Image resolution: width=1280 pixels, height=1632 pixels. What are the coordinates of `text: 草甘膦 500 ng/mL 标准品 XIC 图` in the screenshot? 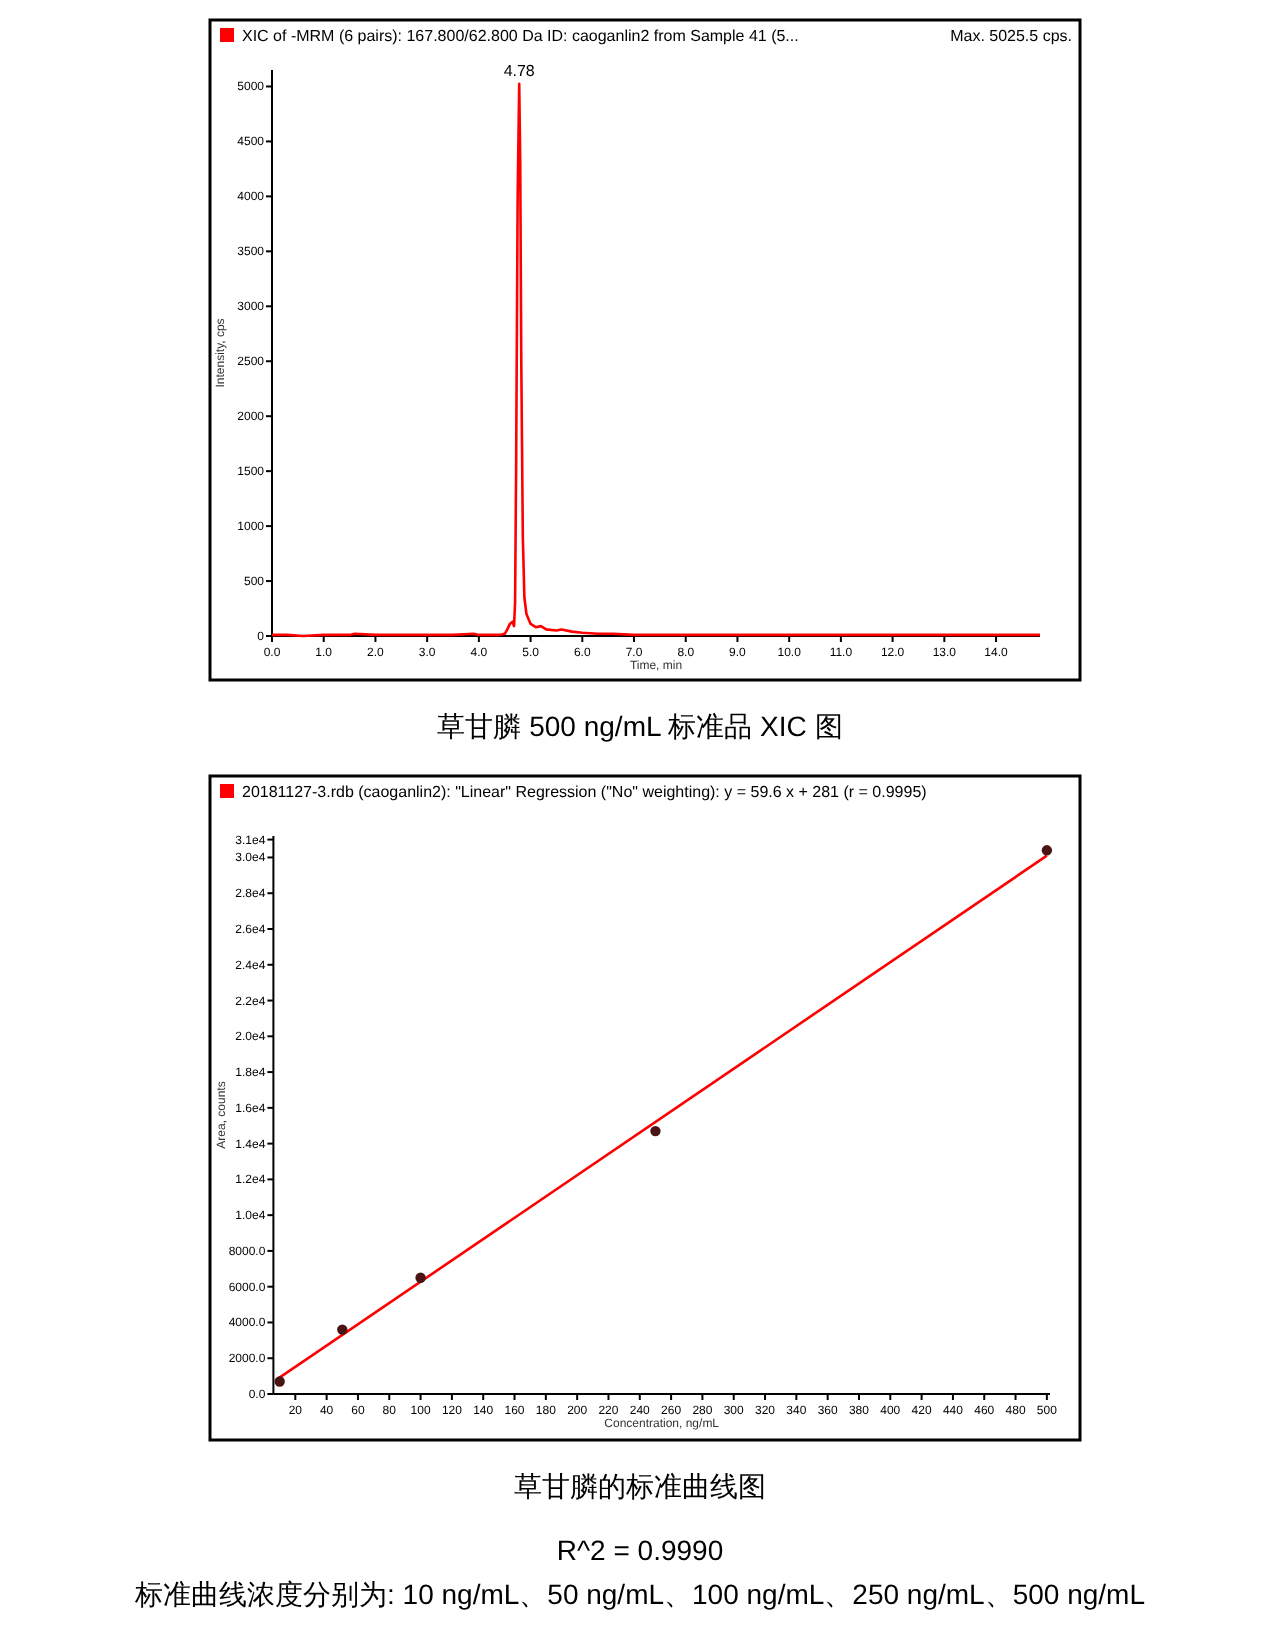 It's located at (640, 726).